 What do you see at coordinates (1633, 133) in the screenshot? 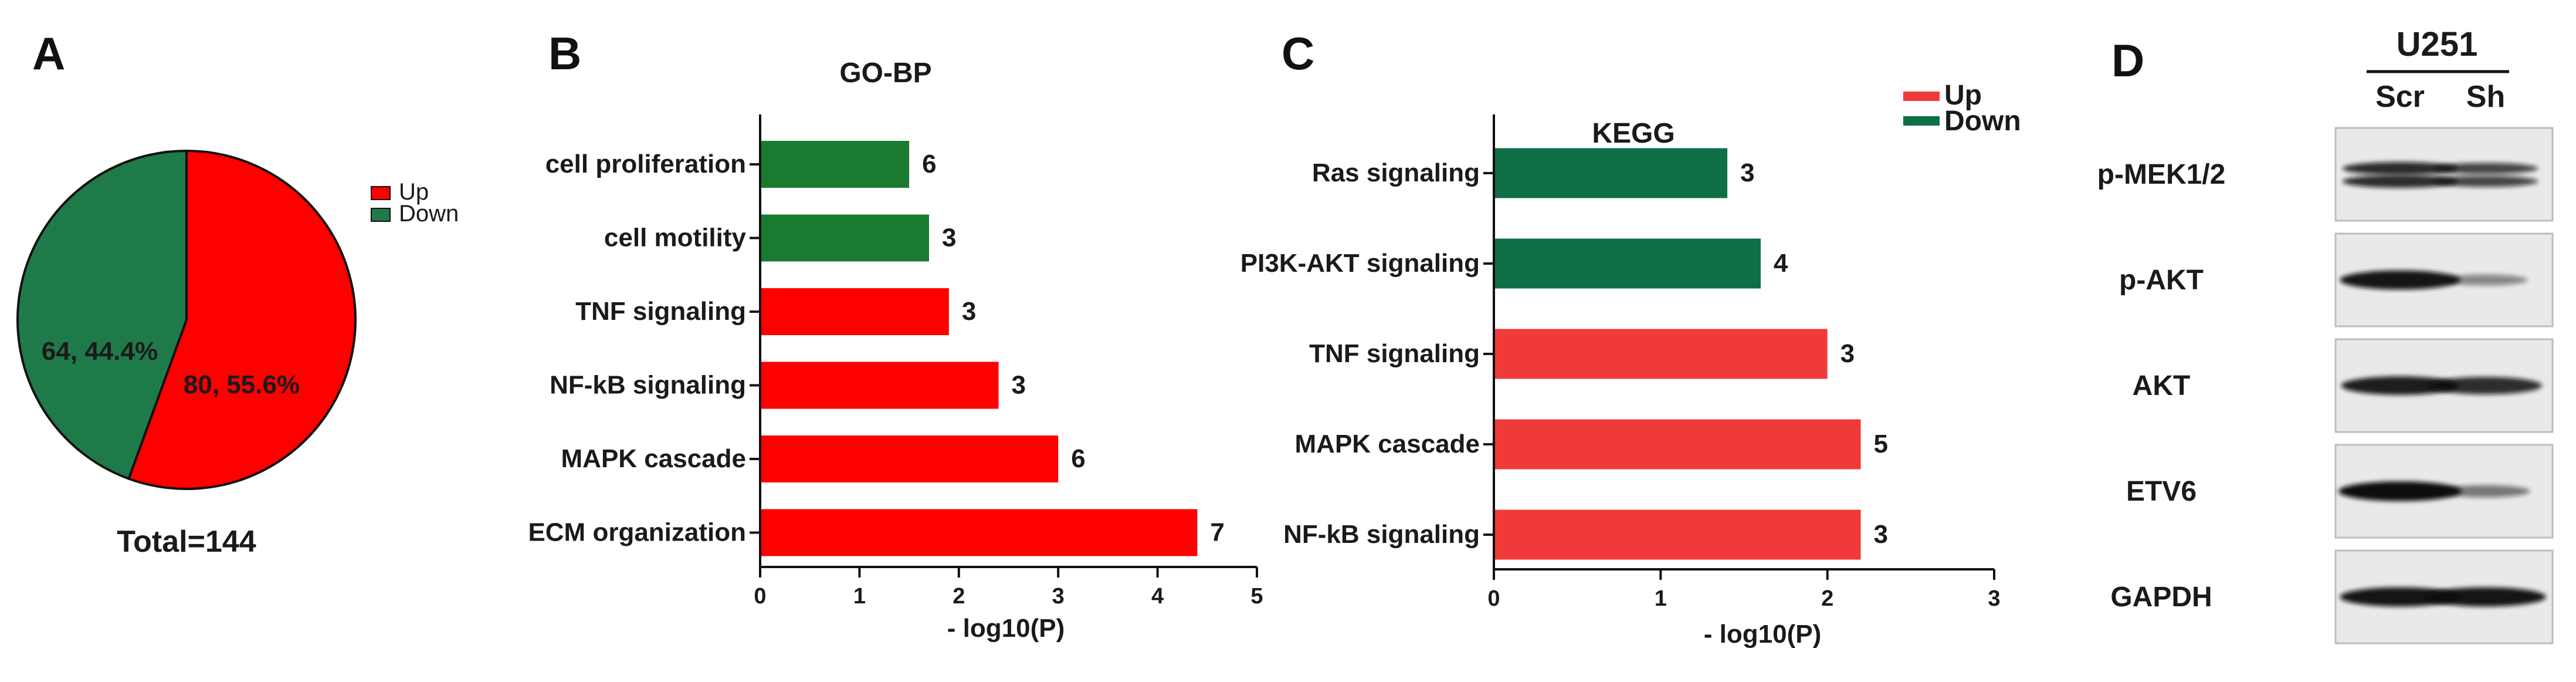
I see `kegg-title: KEGG` at bounding box center [1633, 133].